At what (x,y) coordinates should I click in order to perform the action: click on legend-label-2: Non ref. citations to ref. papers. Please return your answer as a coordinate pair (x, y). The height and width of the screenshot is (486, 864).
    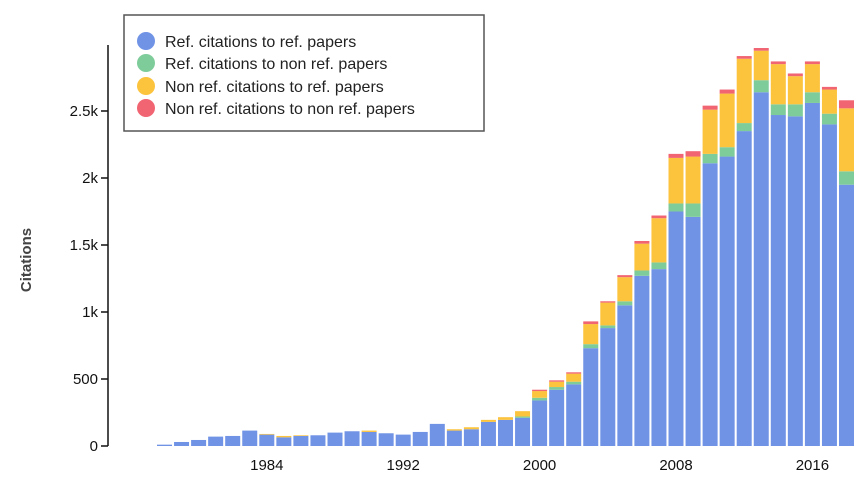
    Looking at the image, I should click on (274, 87).